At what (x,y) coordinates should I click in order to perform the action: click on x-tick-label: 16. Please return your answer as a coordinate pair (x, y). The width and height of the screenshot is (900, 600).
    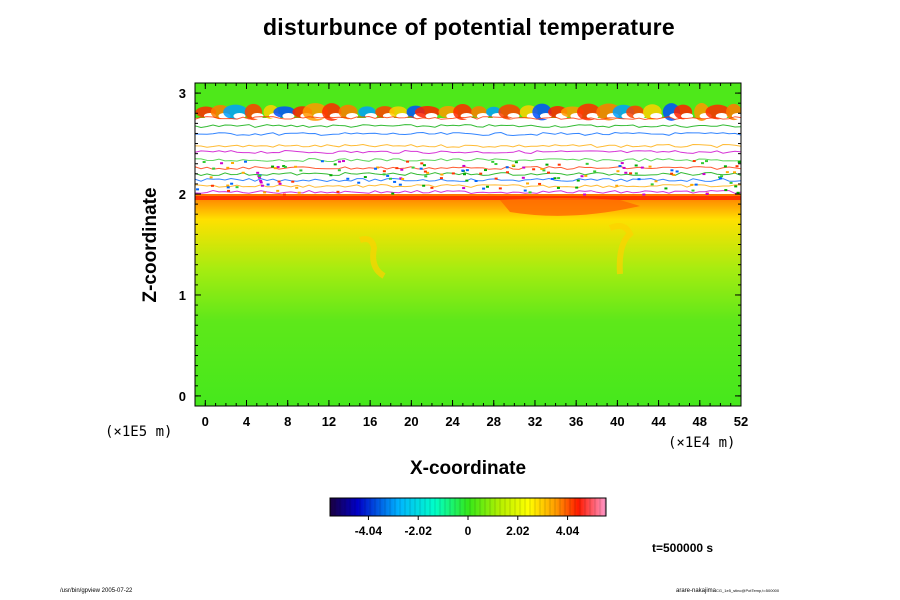
    Looking at the image, I should click on (370, 421).